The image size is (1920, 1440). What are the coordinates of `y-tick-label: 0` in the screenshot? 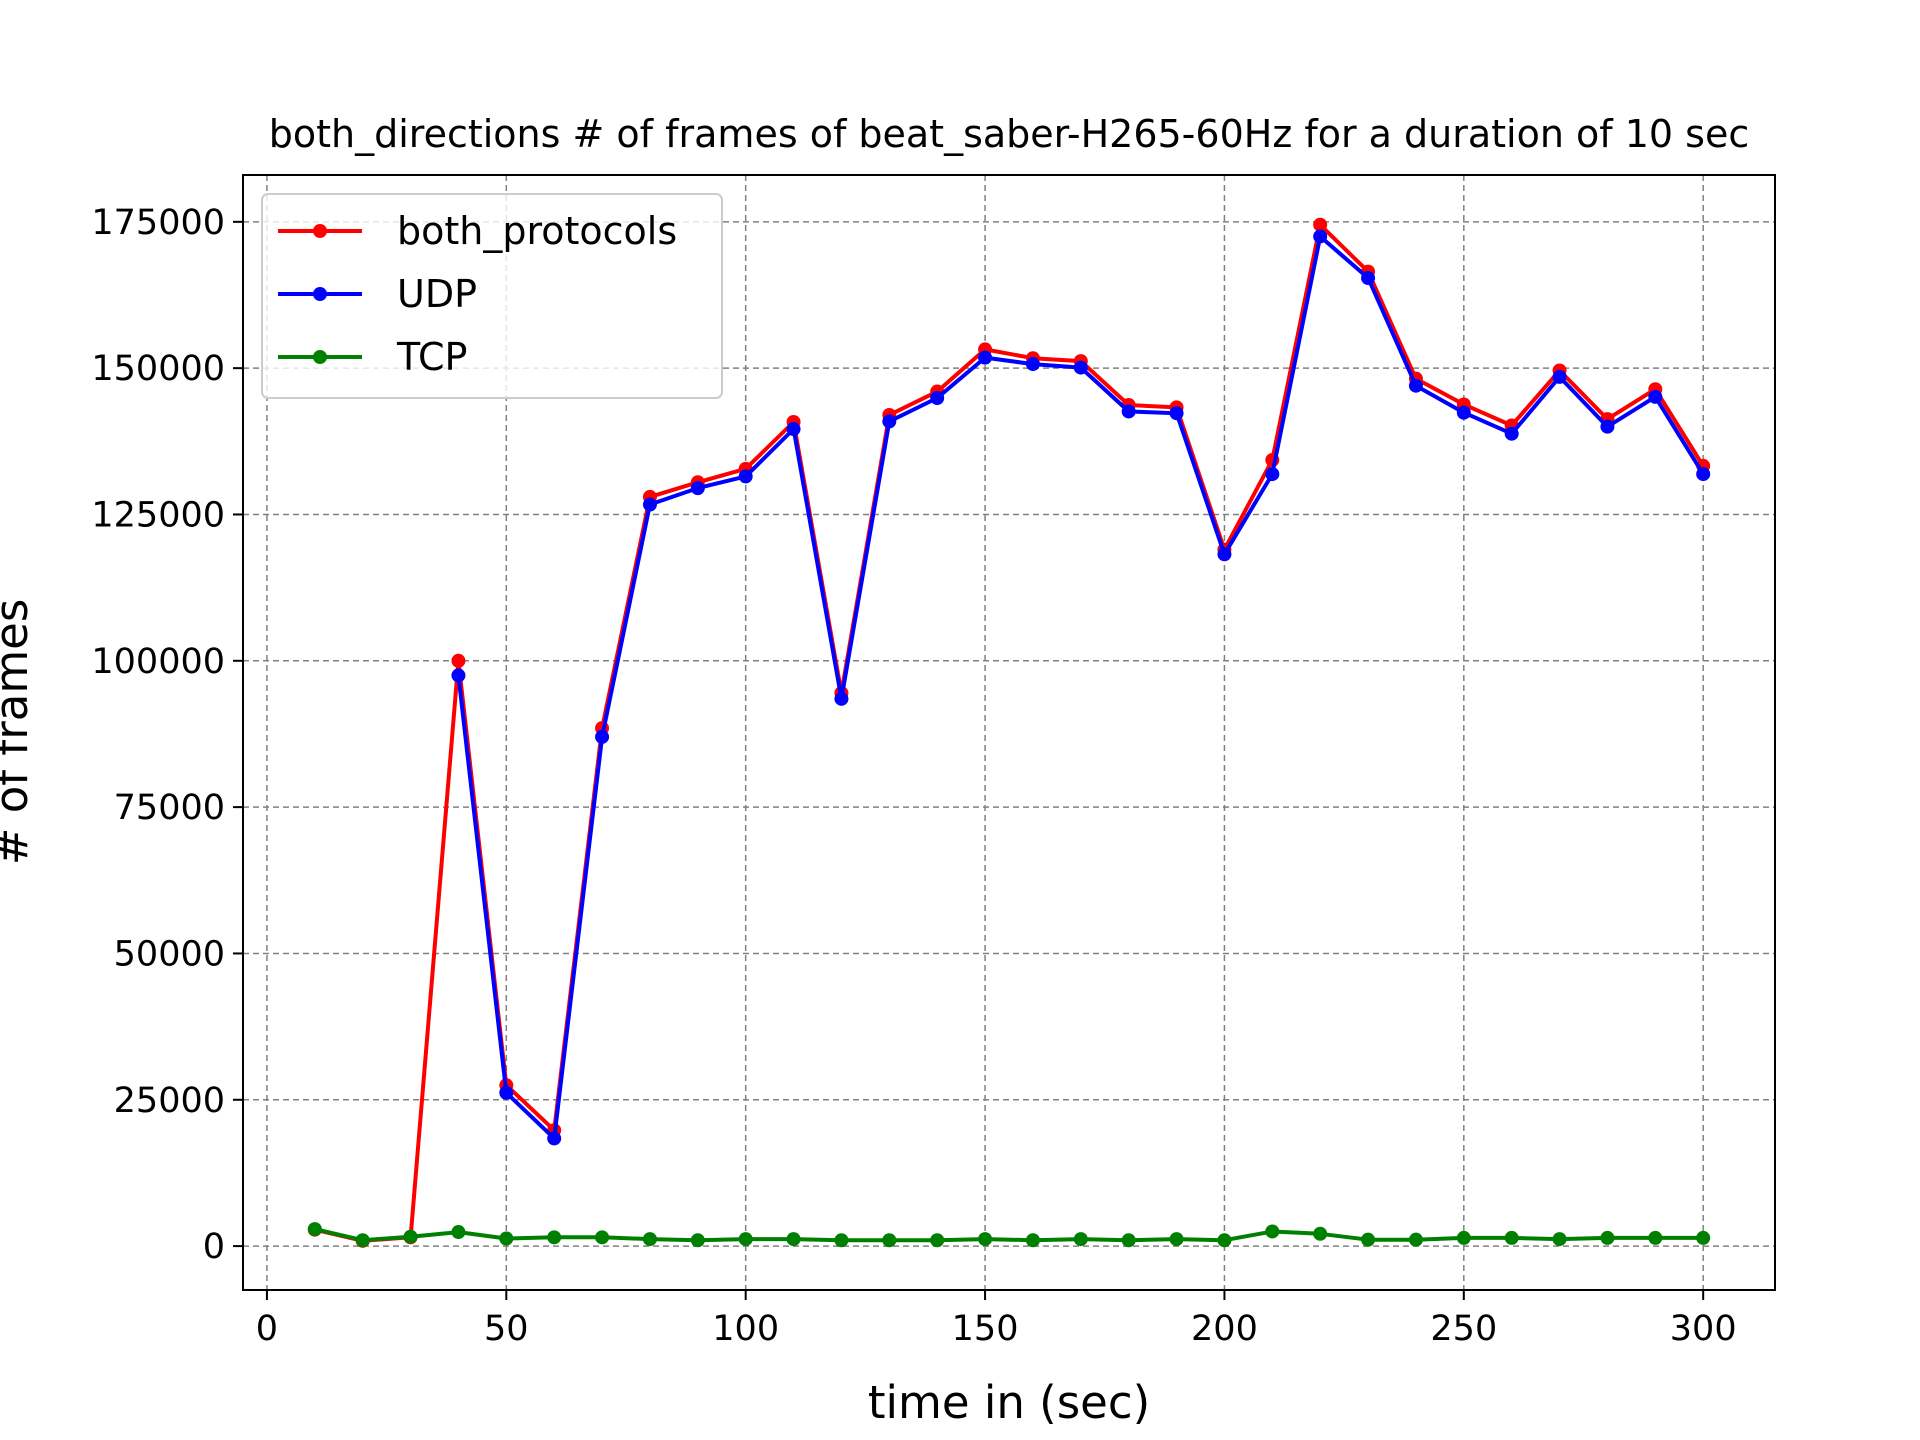 It's located at (214, 1247).